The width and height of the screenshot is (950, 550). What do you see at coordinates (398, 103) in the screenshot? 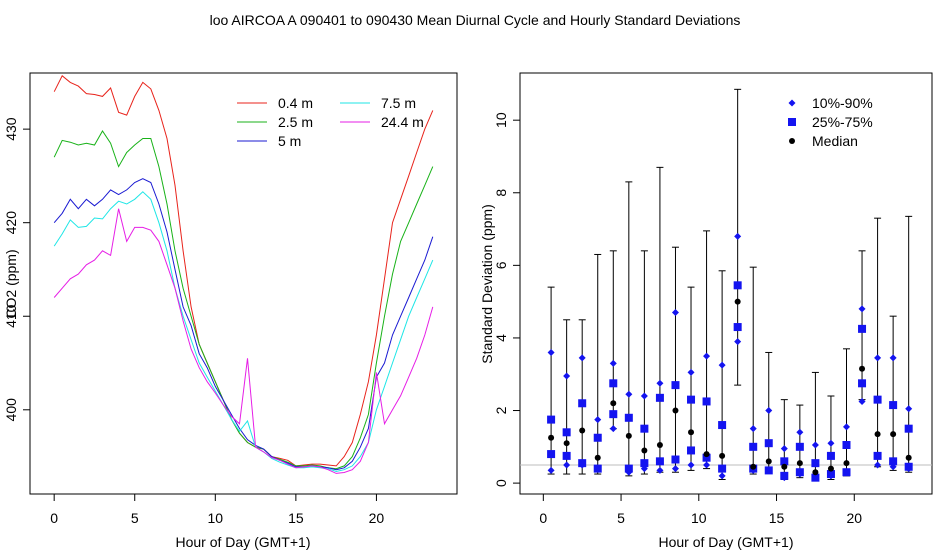
I see `legend-label: 7.5 m` at bounding box center [398, 103].